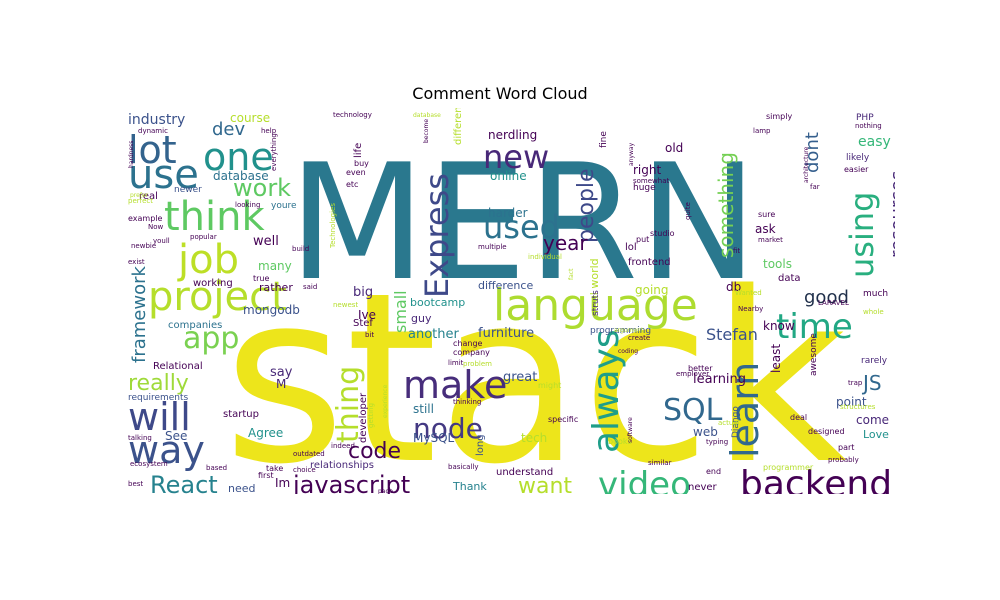 This screenshot has width=1000, height=600. I want to click on word-laravel: LARAVEL, so click(833, 303).